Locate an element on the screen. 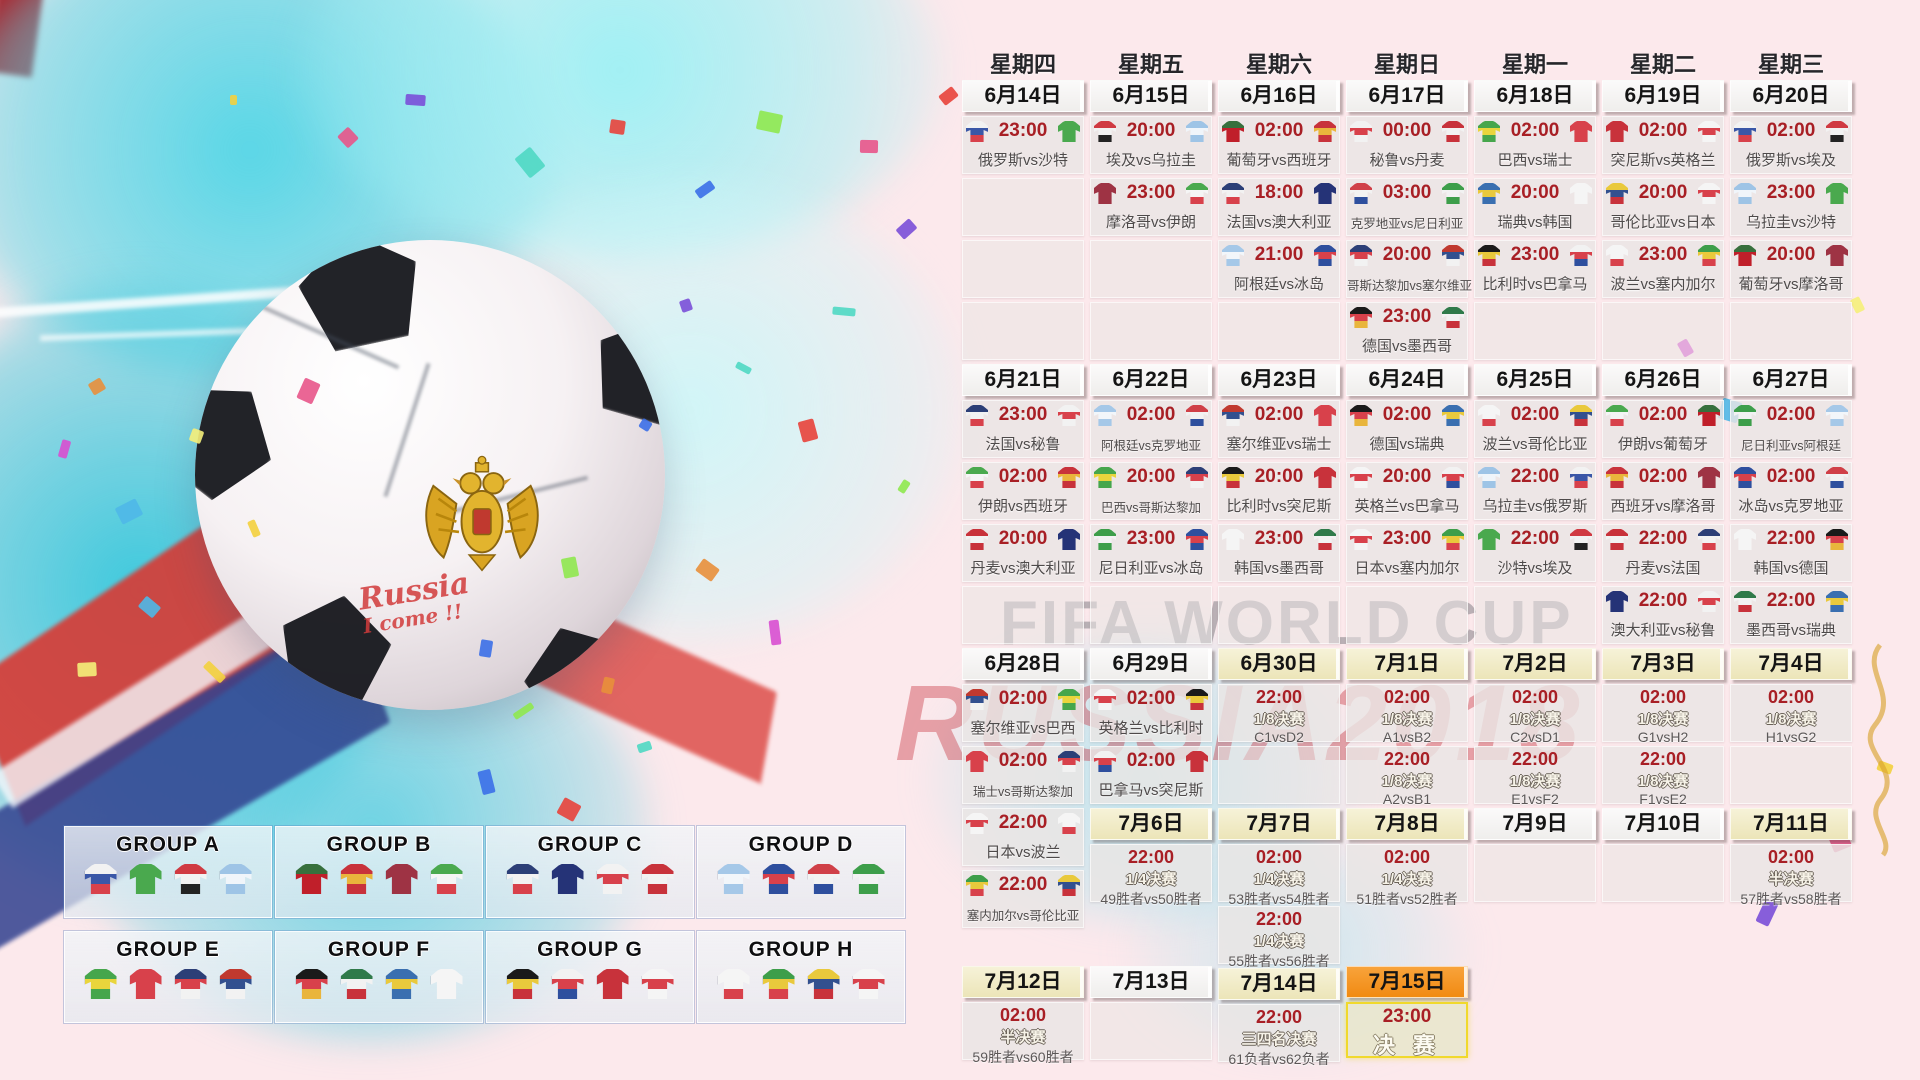 This screenshot has height=1080, width=1920. match-cell: 20:00 哥伦比亚vs日本 is located at coordinates (1663, 207).